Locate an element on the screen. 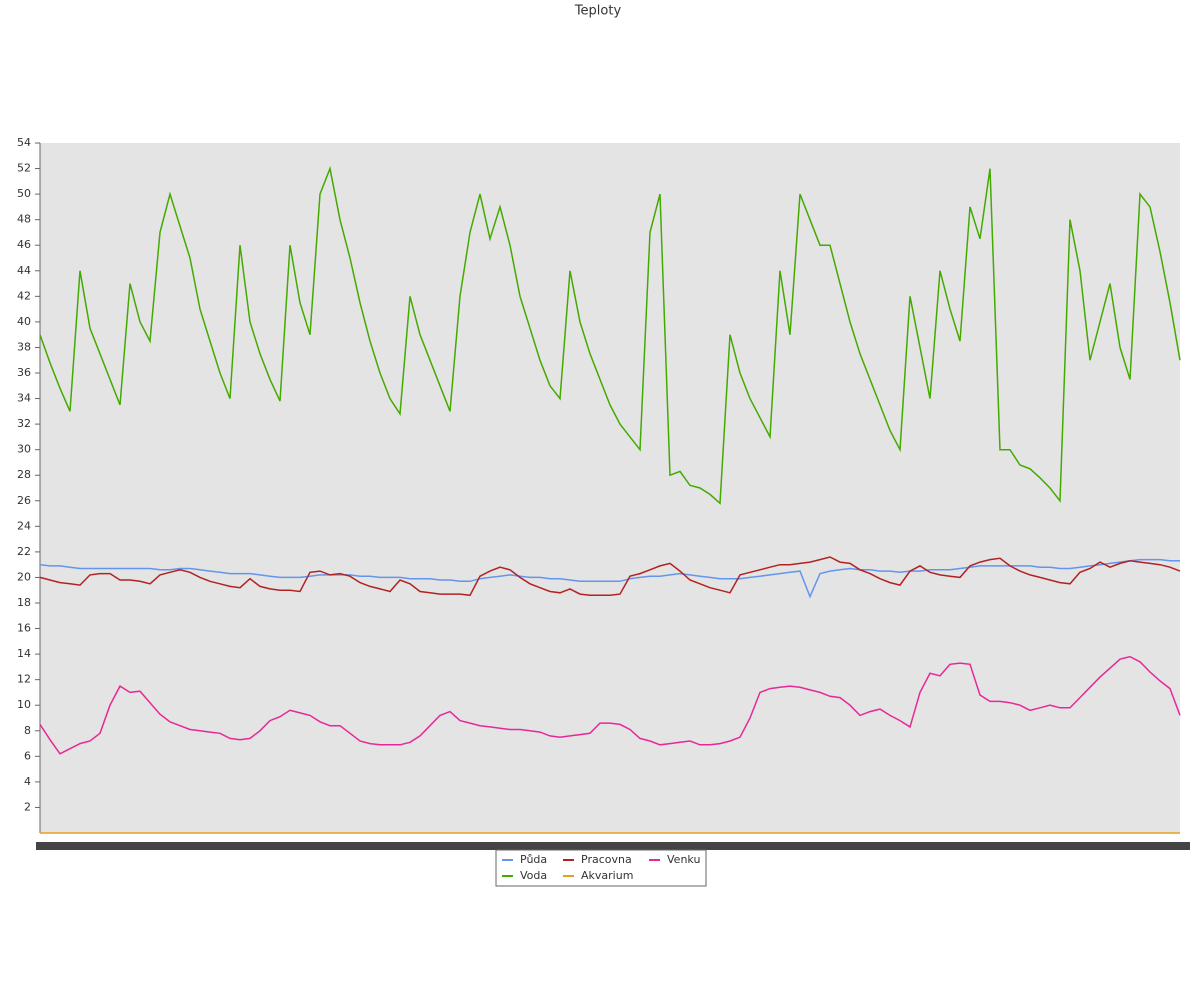 The image size is (1200, 1000). y-tick-label: 22 is located at coordinates (24, 551).